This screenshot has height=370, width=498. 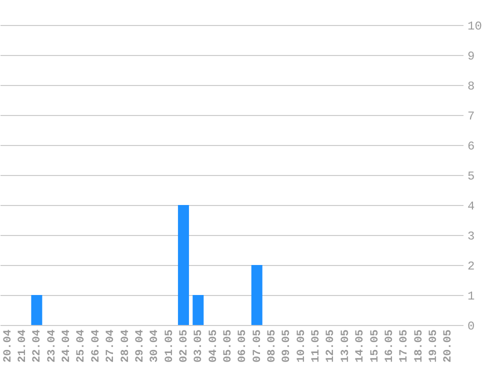 What do you see at coordinates (155, 346) in the screenshot?
I see `x-tick-label: 30.04` at bounding box center [155, 346].